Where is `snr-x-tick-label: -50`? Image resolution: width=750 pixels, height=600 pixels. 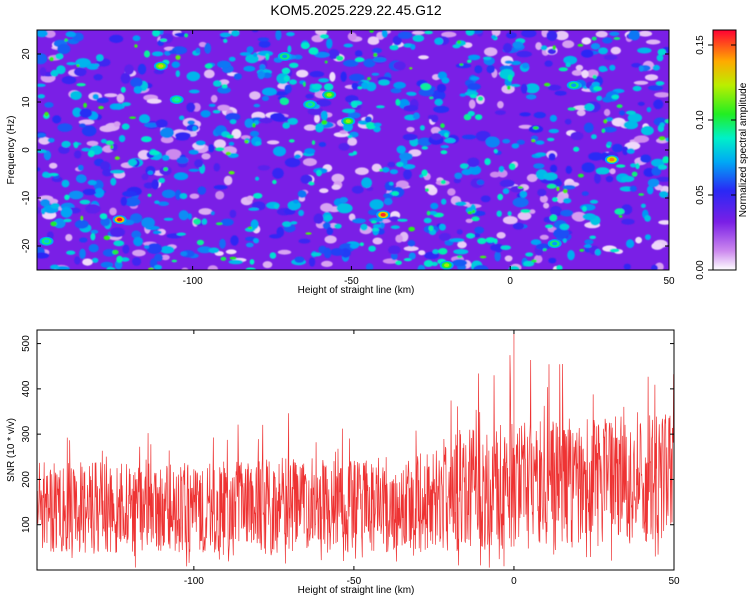
snr-x-tick-label: -50 is located at coordinates (354, 581).